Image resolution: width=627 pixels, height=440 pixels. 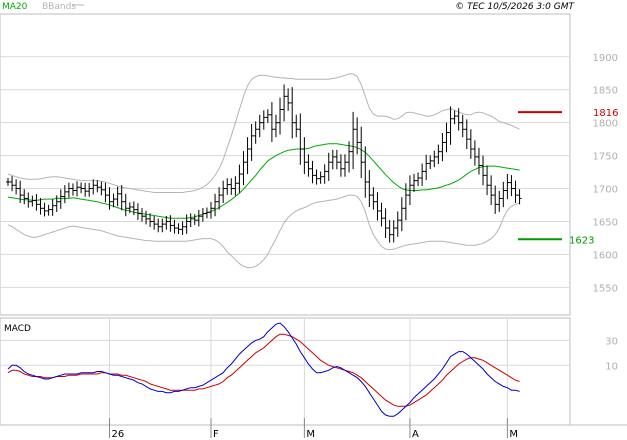 What do you see at coordinates (611, 366) in the screenshot?
I see `macd-tick-label: 10` at bounding box center [611, 366].